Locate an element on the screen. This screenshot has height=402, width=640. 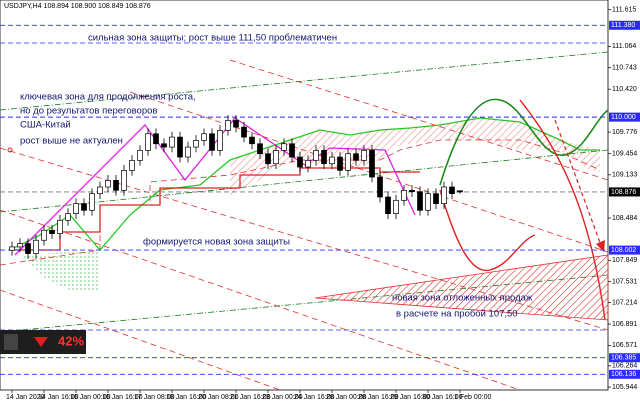
x-tick-label: 17 Jan 08:00 is located at coordinates (154, 397).